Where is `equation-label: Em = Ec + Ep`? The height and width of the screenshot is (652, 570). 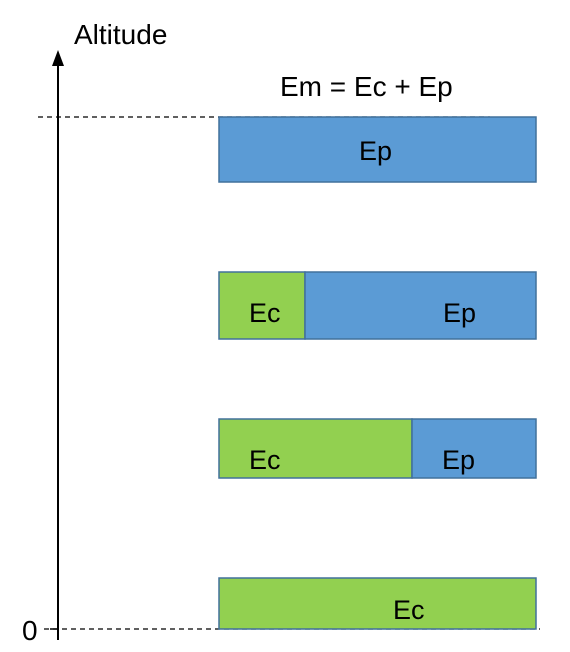
equation-label: Em = Ec + Ep is located at coordinates (366, 86).